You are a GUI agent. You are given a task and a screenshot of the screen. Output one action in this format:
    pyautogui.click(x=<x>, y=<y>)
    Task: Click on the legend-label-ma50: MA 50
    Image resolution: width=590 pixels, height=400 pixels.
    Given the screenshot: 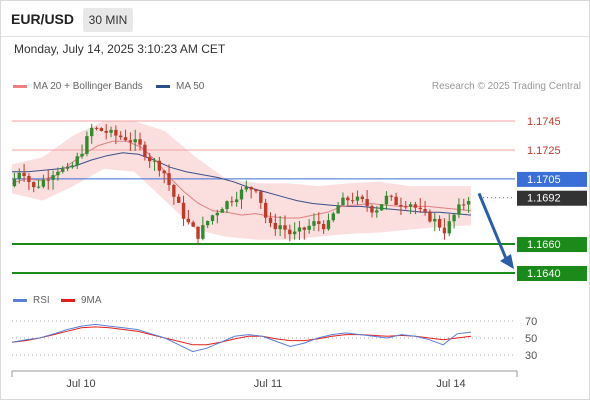 What is the action you would take?
    pyautogui.click(x=190, y=86)
    